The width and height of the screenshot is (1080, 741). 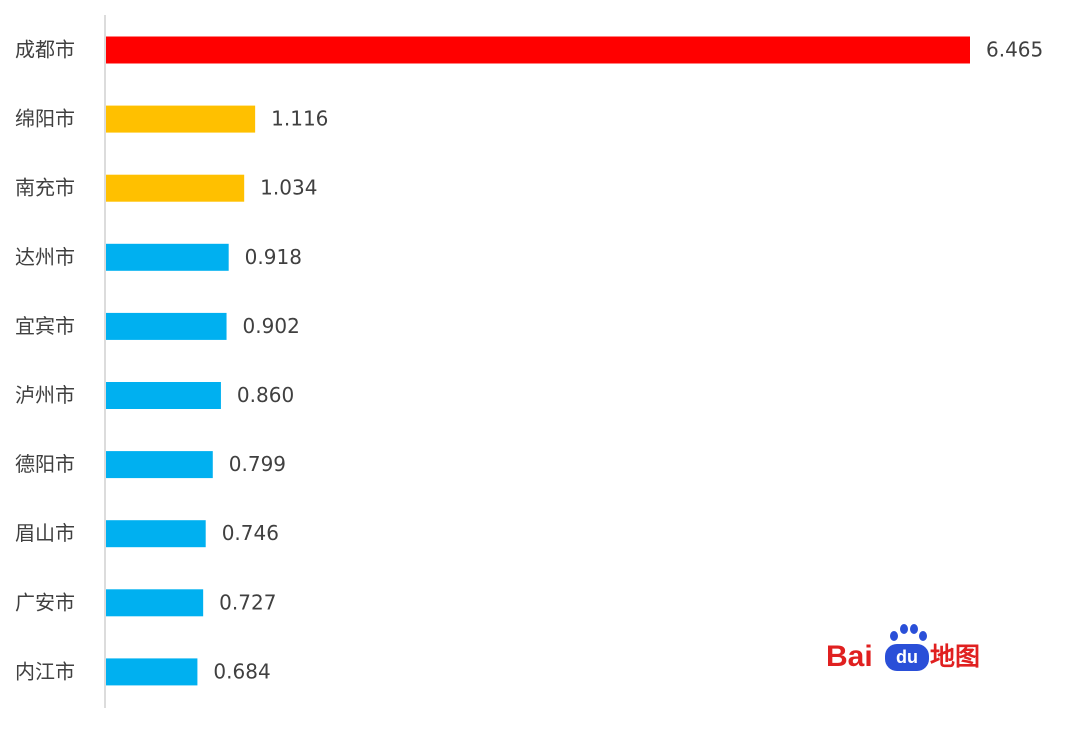 I want to click on value-label: 0.799, so click(x=257, y=464).